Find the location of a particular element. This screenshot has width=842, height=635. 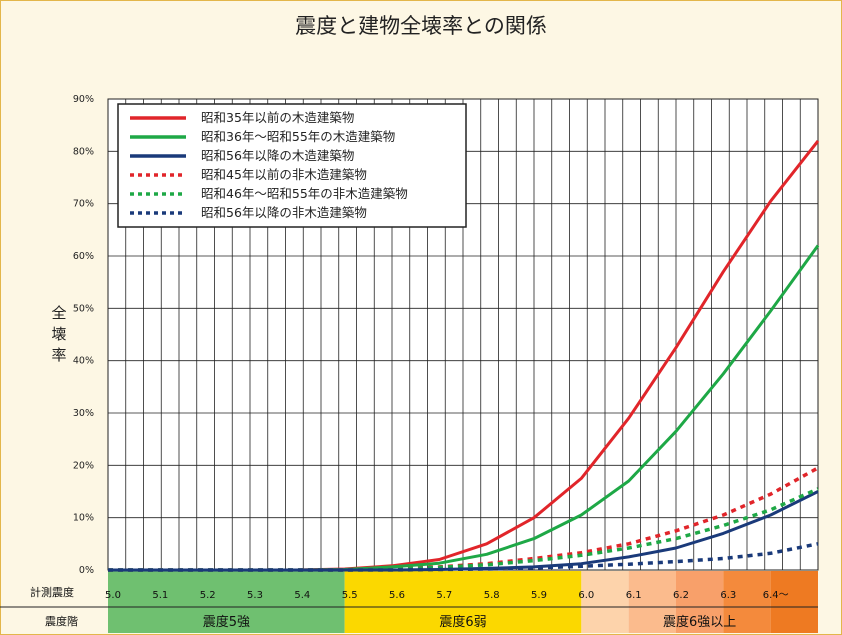

x-tick-label: 5.8 is located at coordinates (492, 595).